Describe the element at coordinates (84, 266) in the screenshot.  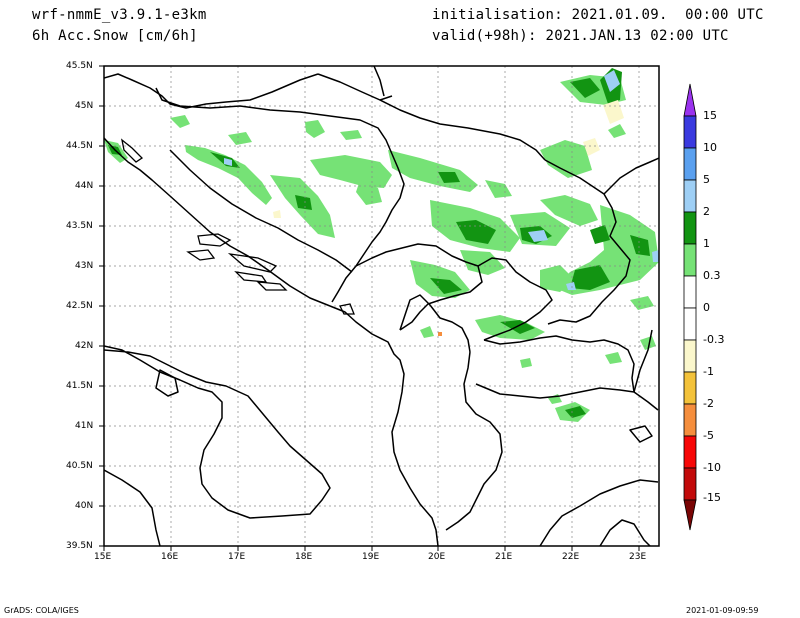
I see `lat-tick-label: 43N` at that location.